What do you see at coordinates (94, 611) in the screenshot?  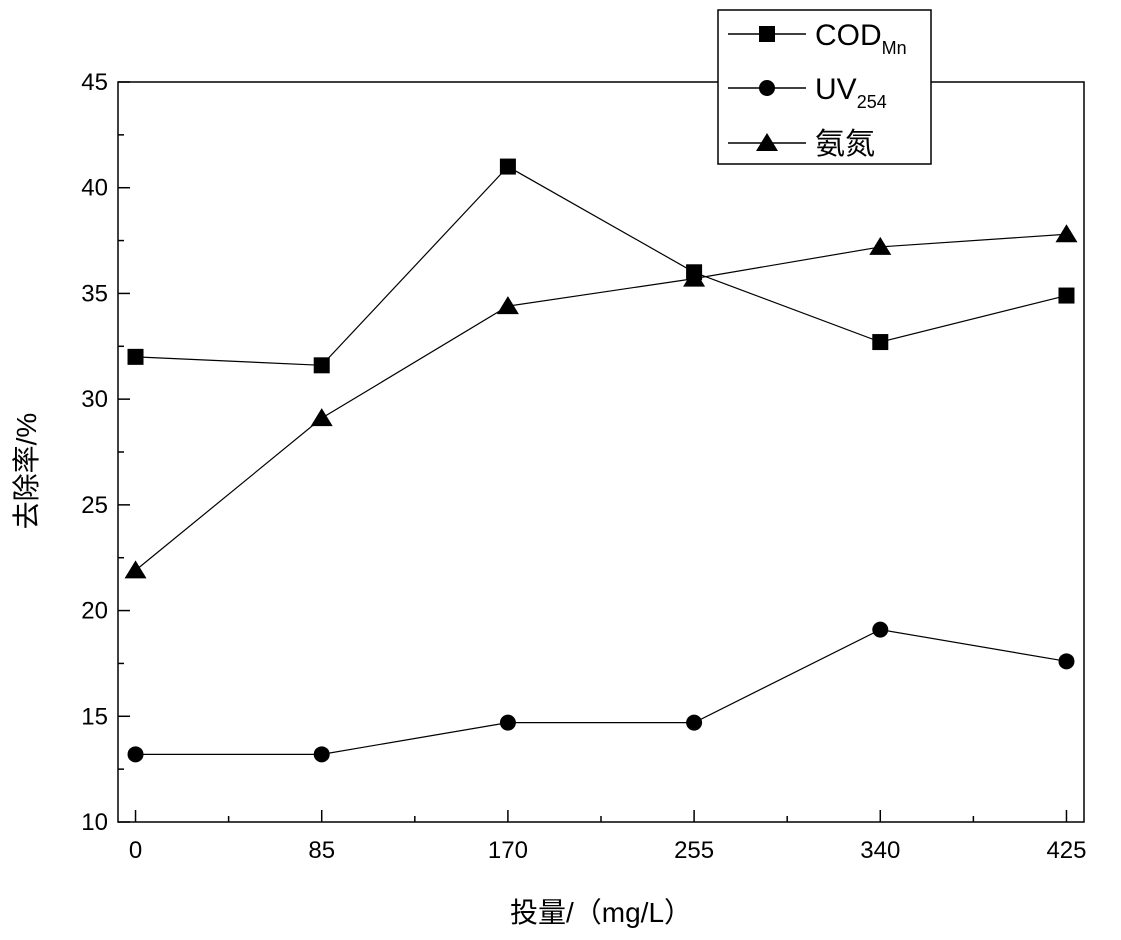 I see `y-tick-label: 20` at bounding box center [94, 611].